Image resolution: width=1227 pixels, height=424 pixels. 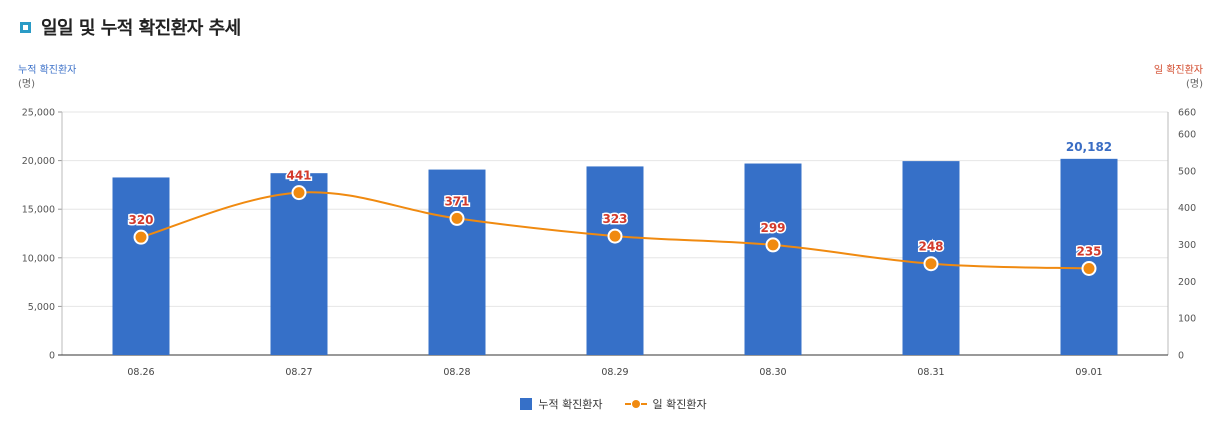 I want to click on left-axis-unit: (명), so click(x=27, y=84).